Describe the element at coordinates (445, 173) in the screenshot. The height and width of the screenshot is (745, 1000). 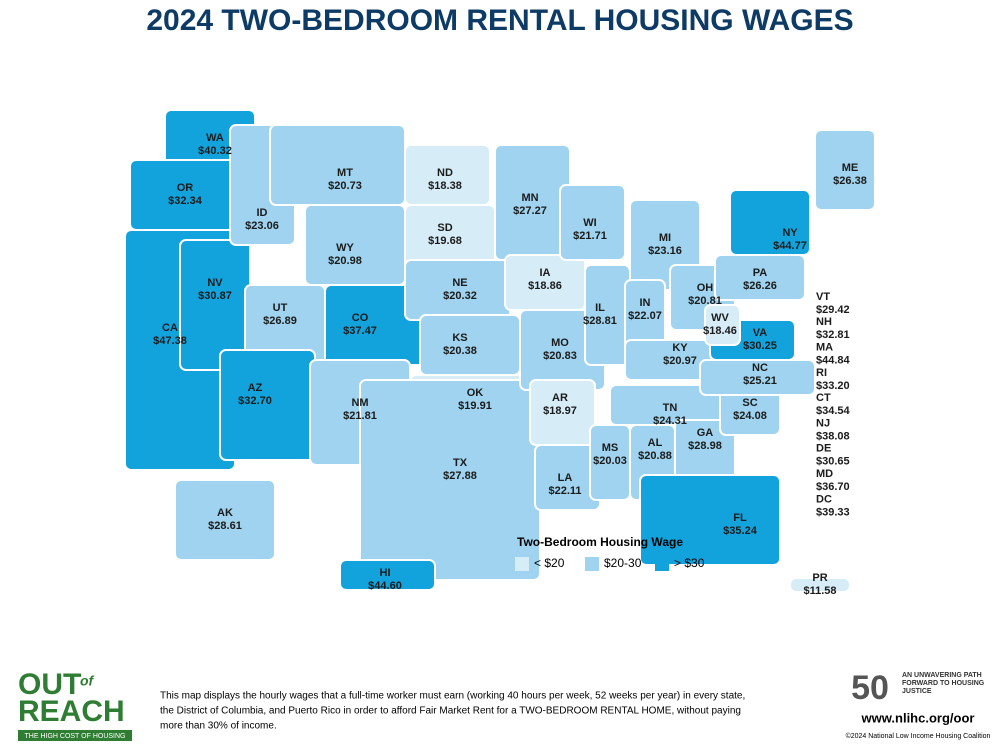
I see `state-abbr: ND` at that location.